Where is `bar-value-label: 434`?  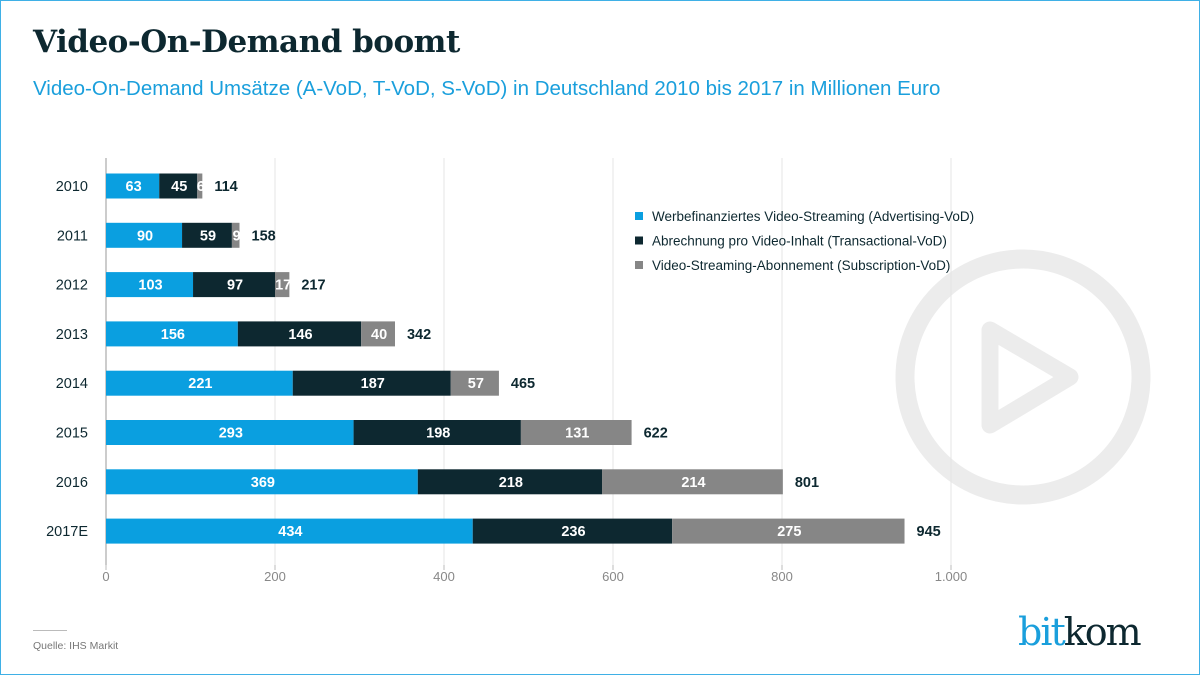 bar-value-label: 434 is located at coordinates (290, 532).